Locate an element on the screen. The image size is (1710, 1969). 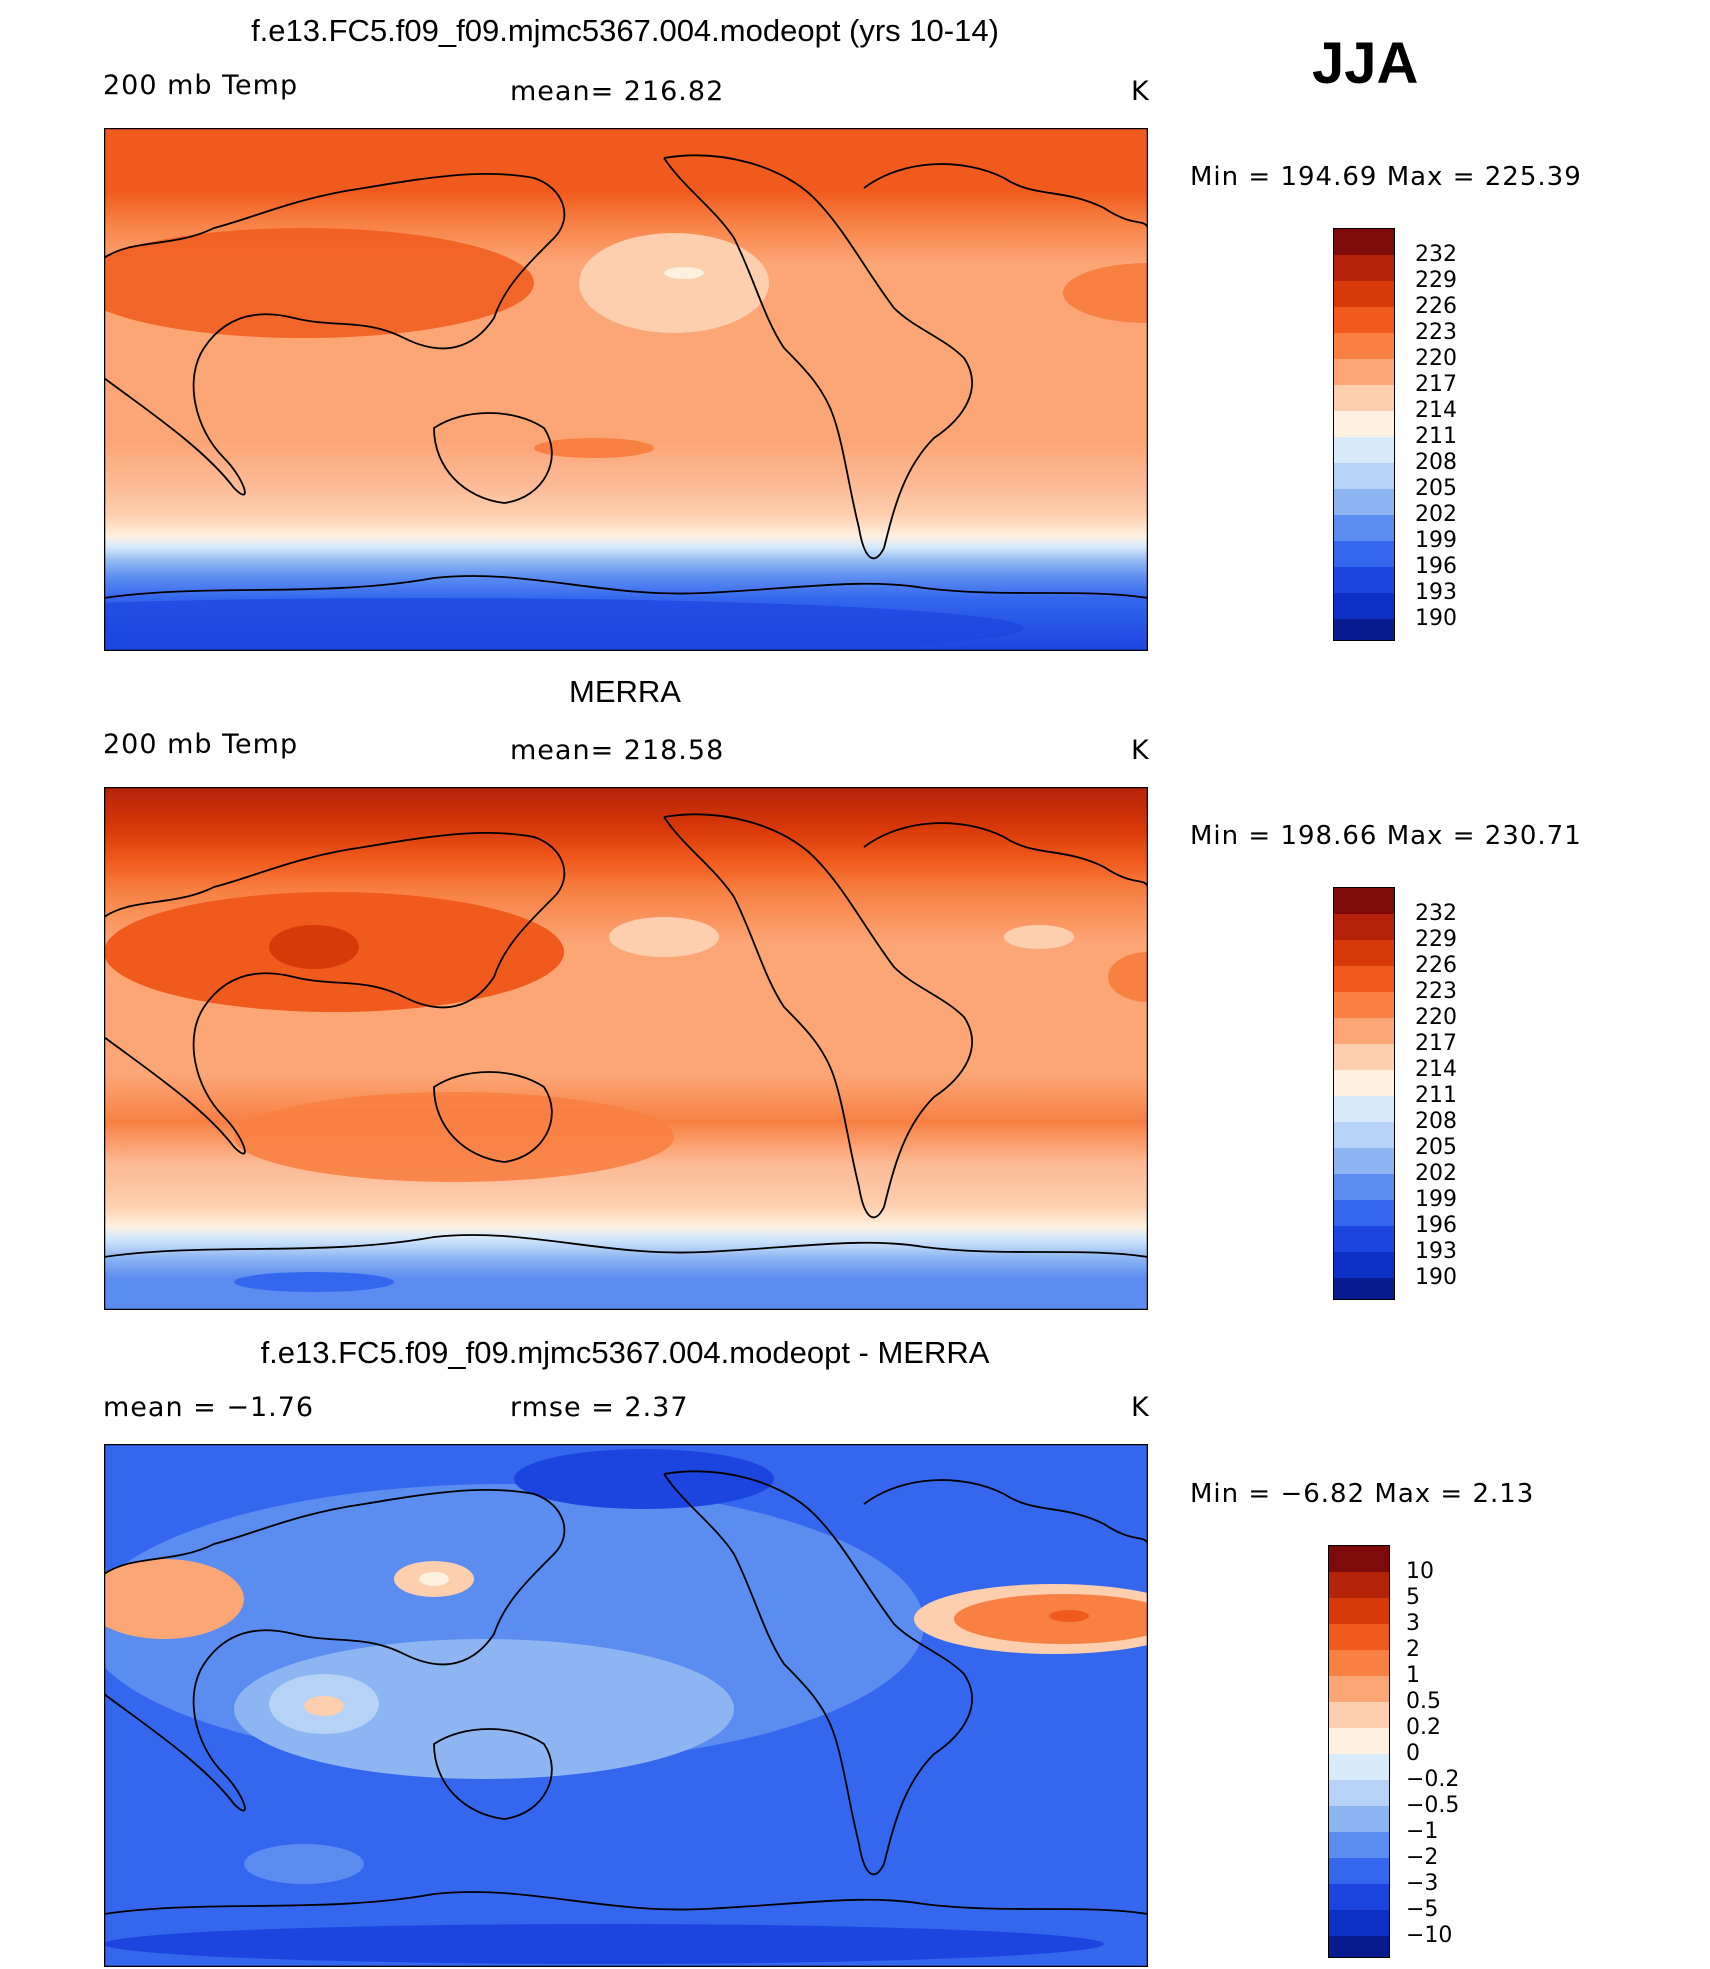
panel2-cbar-label: 223 is located at coordinates (1436, 991).